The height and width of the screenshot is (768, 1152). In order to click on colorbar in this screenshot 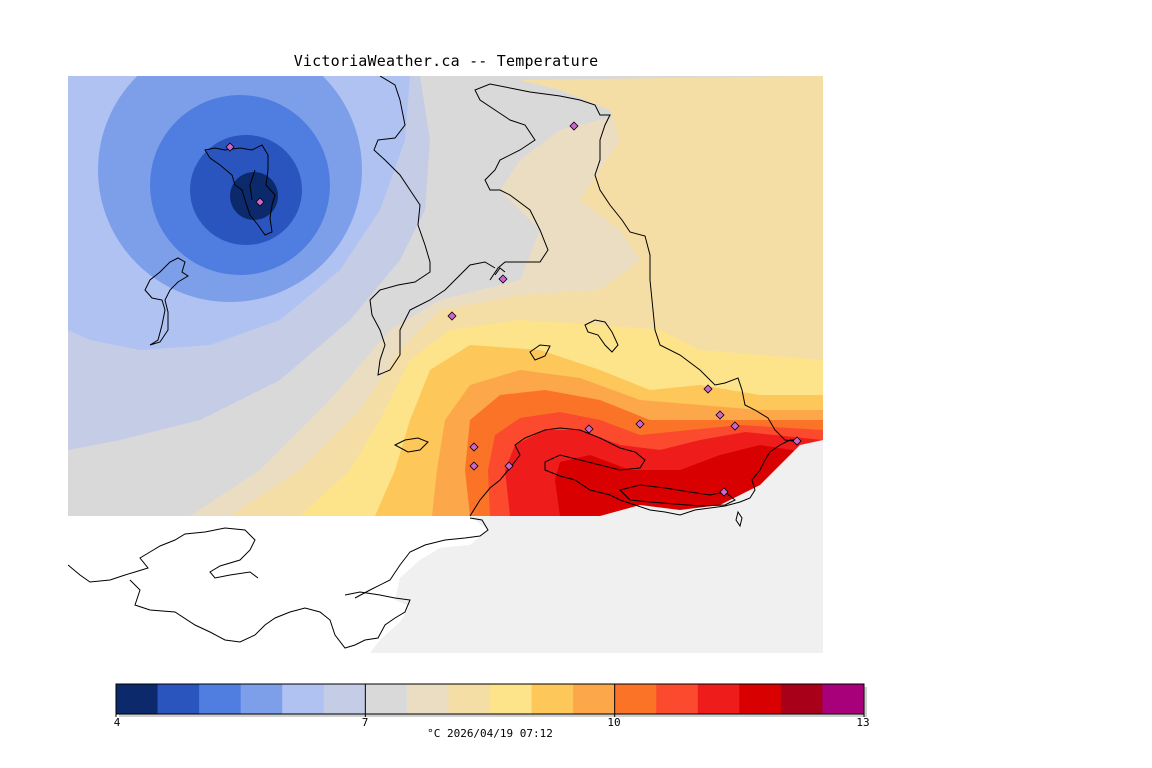, I will do `click(491, 700)`.